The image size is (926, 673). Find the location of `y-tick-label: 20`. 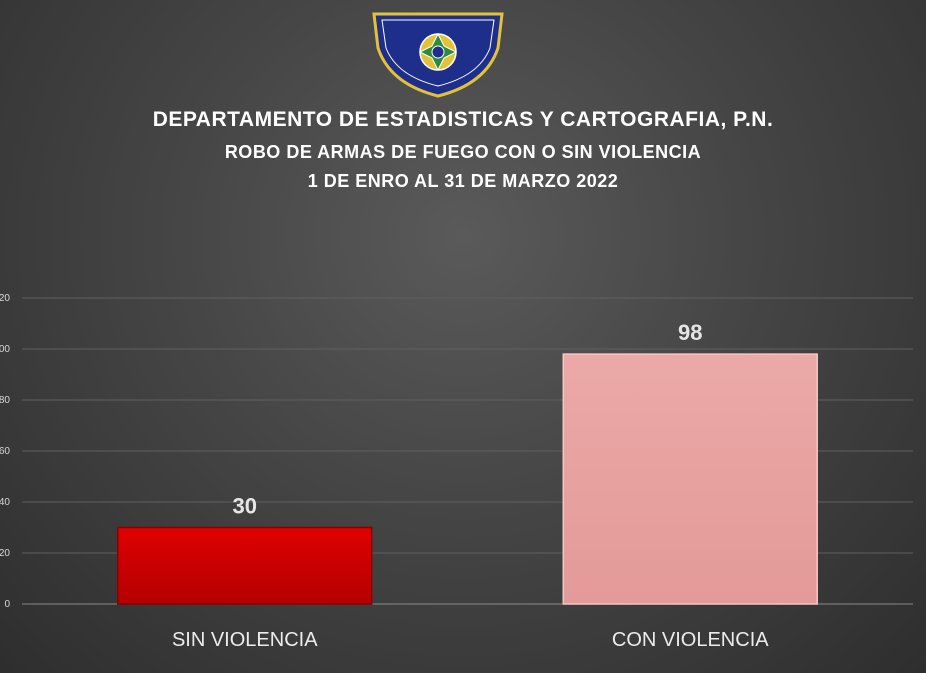

y-tick-label: 20 is located at coordinates (5, 553).